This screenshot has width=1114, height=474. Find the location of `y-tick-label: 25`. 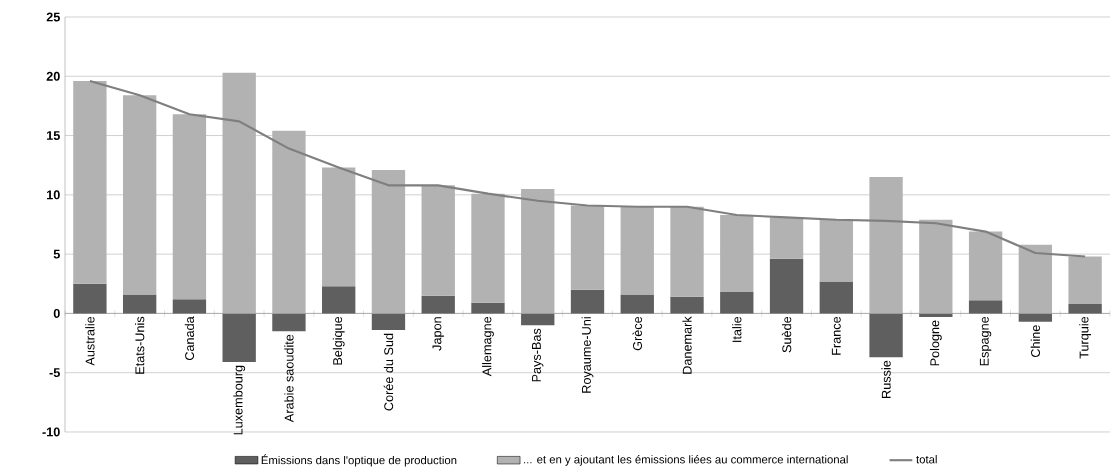

y-tick-label: 25 is located at coordinates (53, 17).